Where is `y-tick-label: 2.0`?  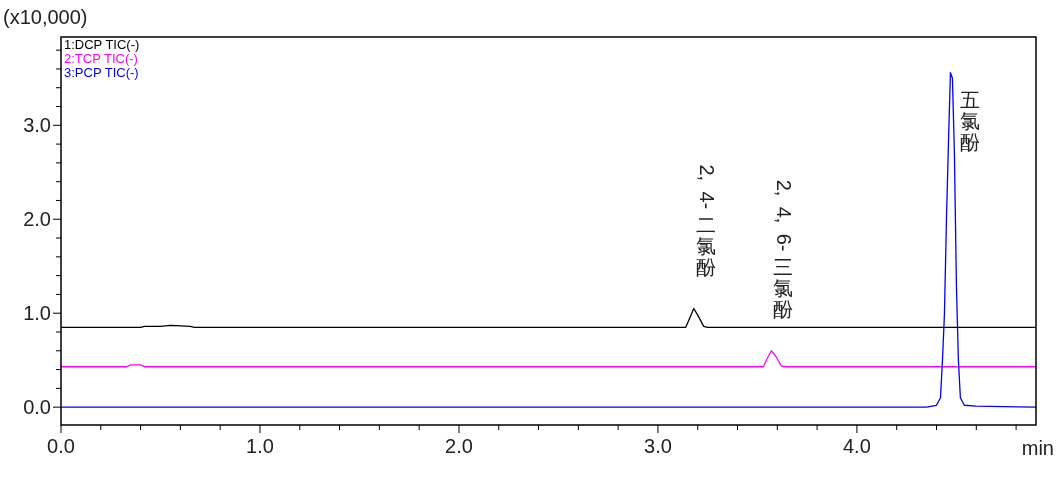
y-tick-label: 2.0 is located at coordinates (37, 219).